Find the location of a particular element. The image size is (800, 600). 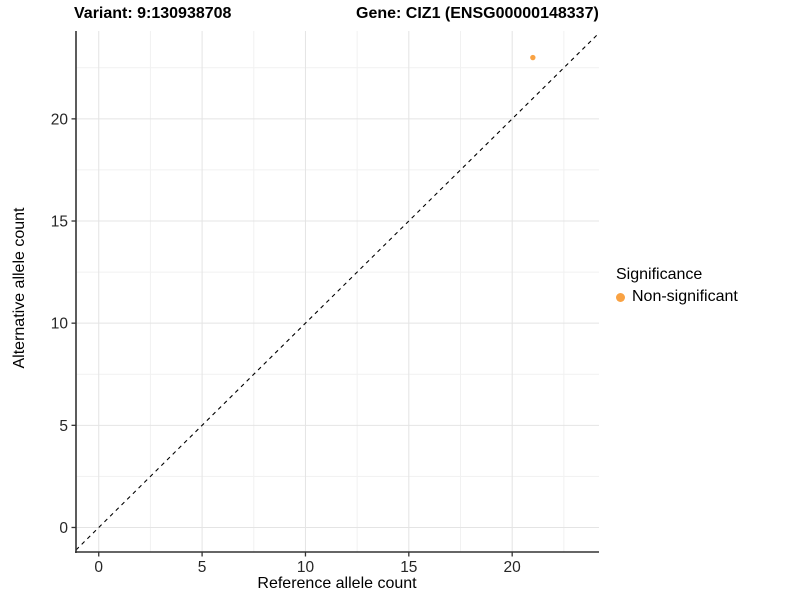

legend-dot-icon is located at coordinates (620, 297).